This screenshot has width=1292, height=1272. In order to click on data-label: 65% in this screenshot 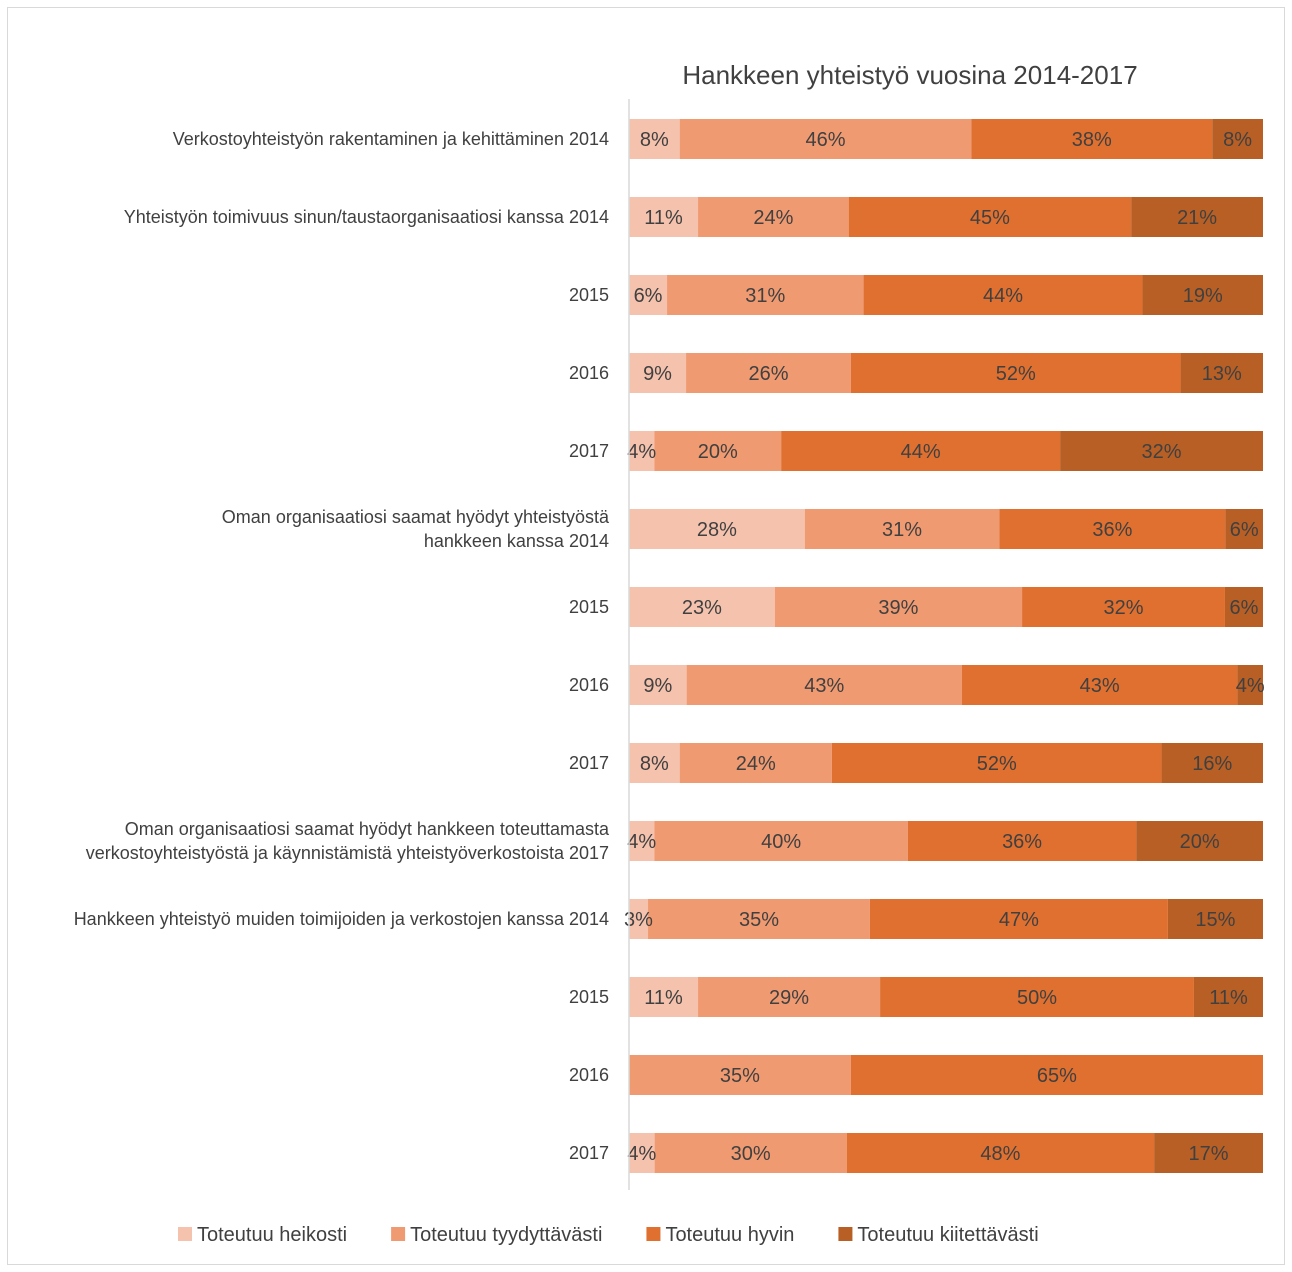, I will do `click(1057, 1076)`.